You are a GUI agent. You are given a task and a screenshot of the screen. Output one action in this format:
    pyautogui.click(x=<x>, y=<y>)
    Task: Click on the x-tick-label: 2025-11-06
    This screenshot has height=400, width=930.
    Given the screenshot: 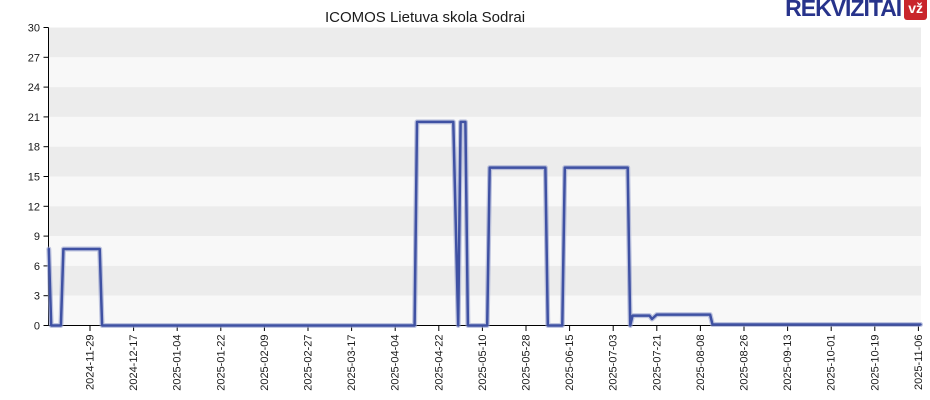 What is the action you would take?
    pyautogui.click(x=919, y=362)
    